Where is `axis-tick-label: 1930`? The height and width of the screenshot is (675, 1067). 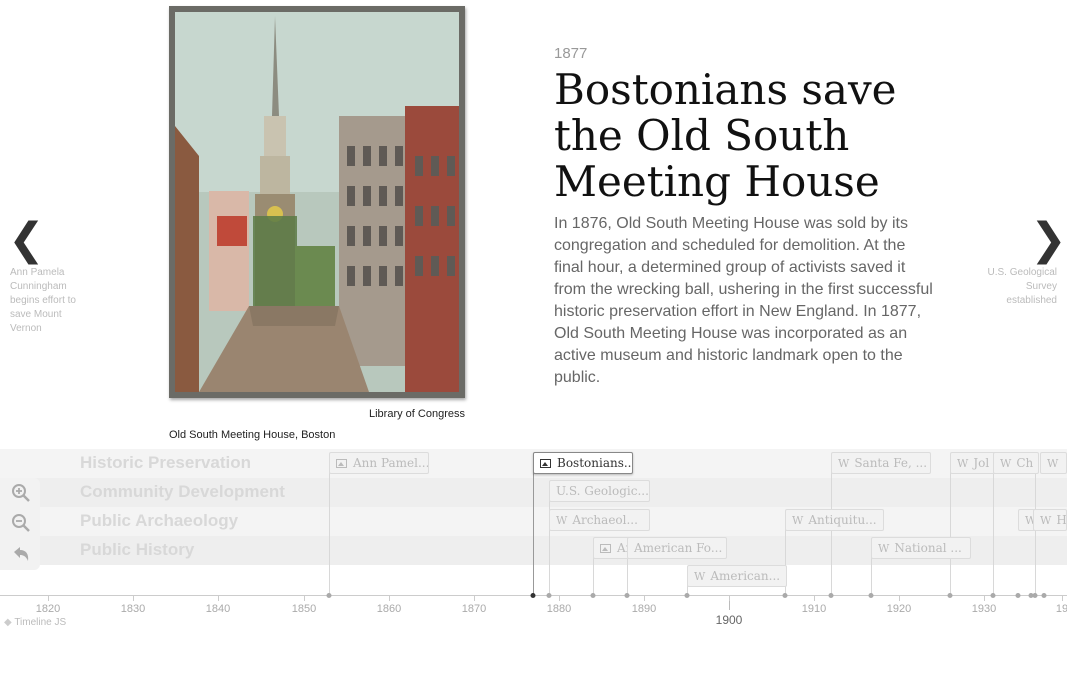 axis-tick-label: 1930 is located at coordinates (984, 609).